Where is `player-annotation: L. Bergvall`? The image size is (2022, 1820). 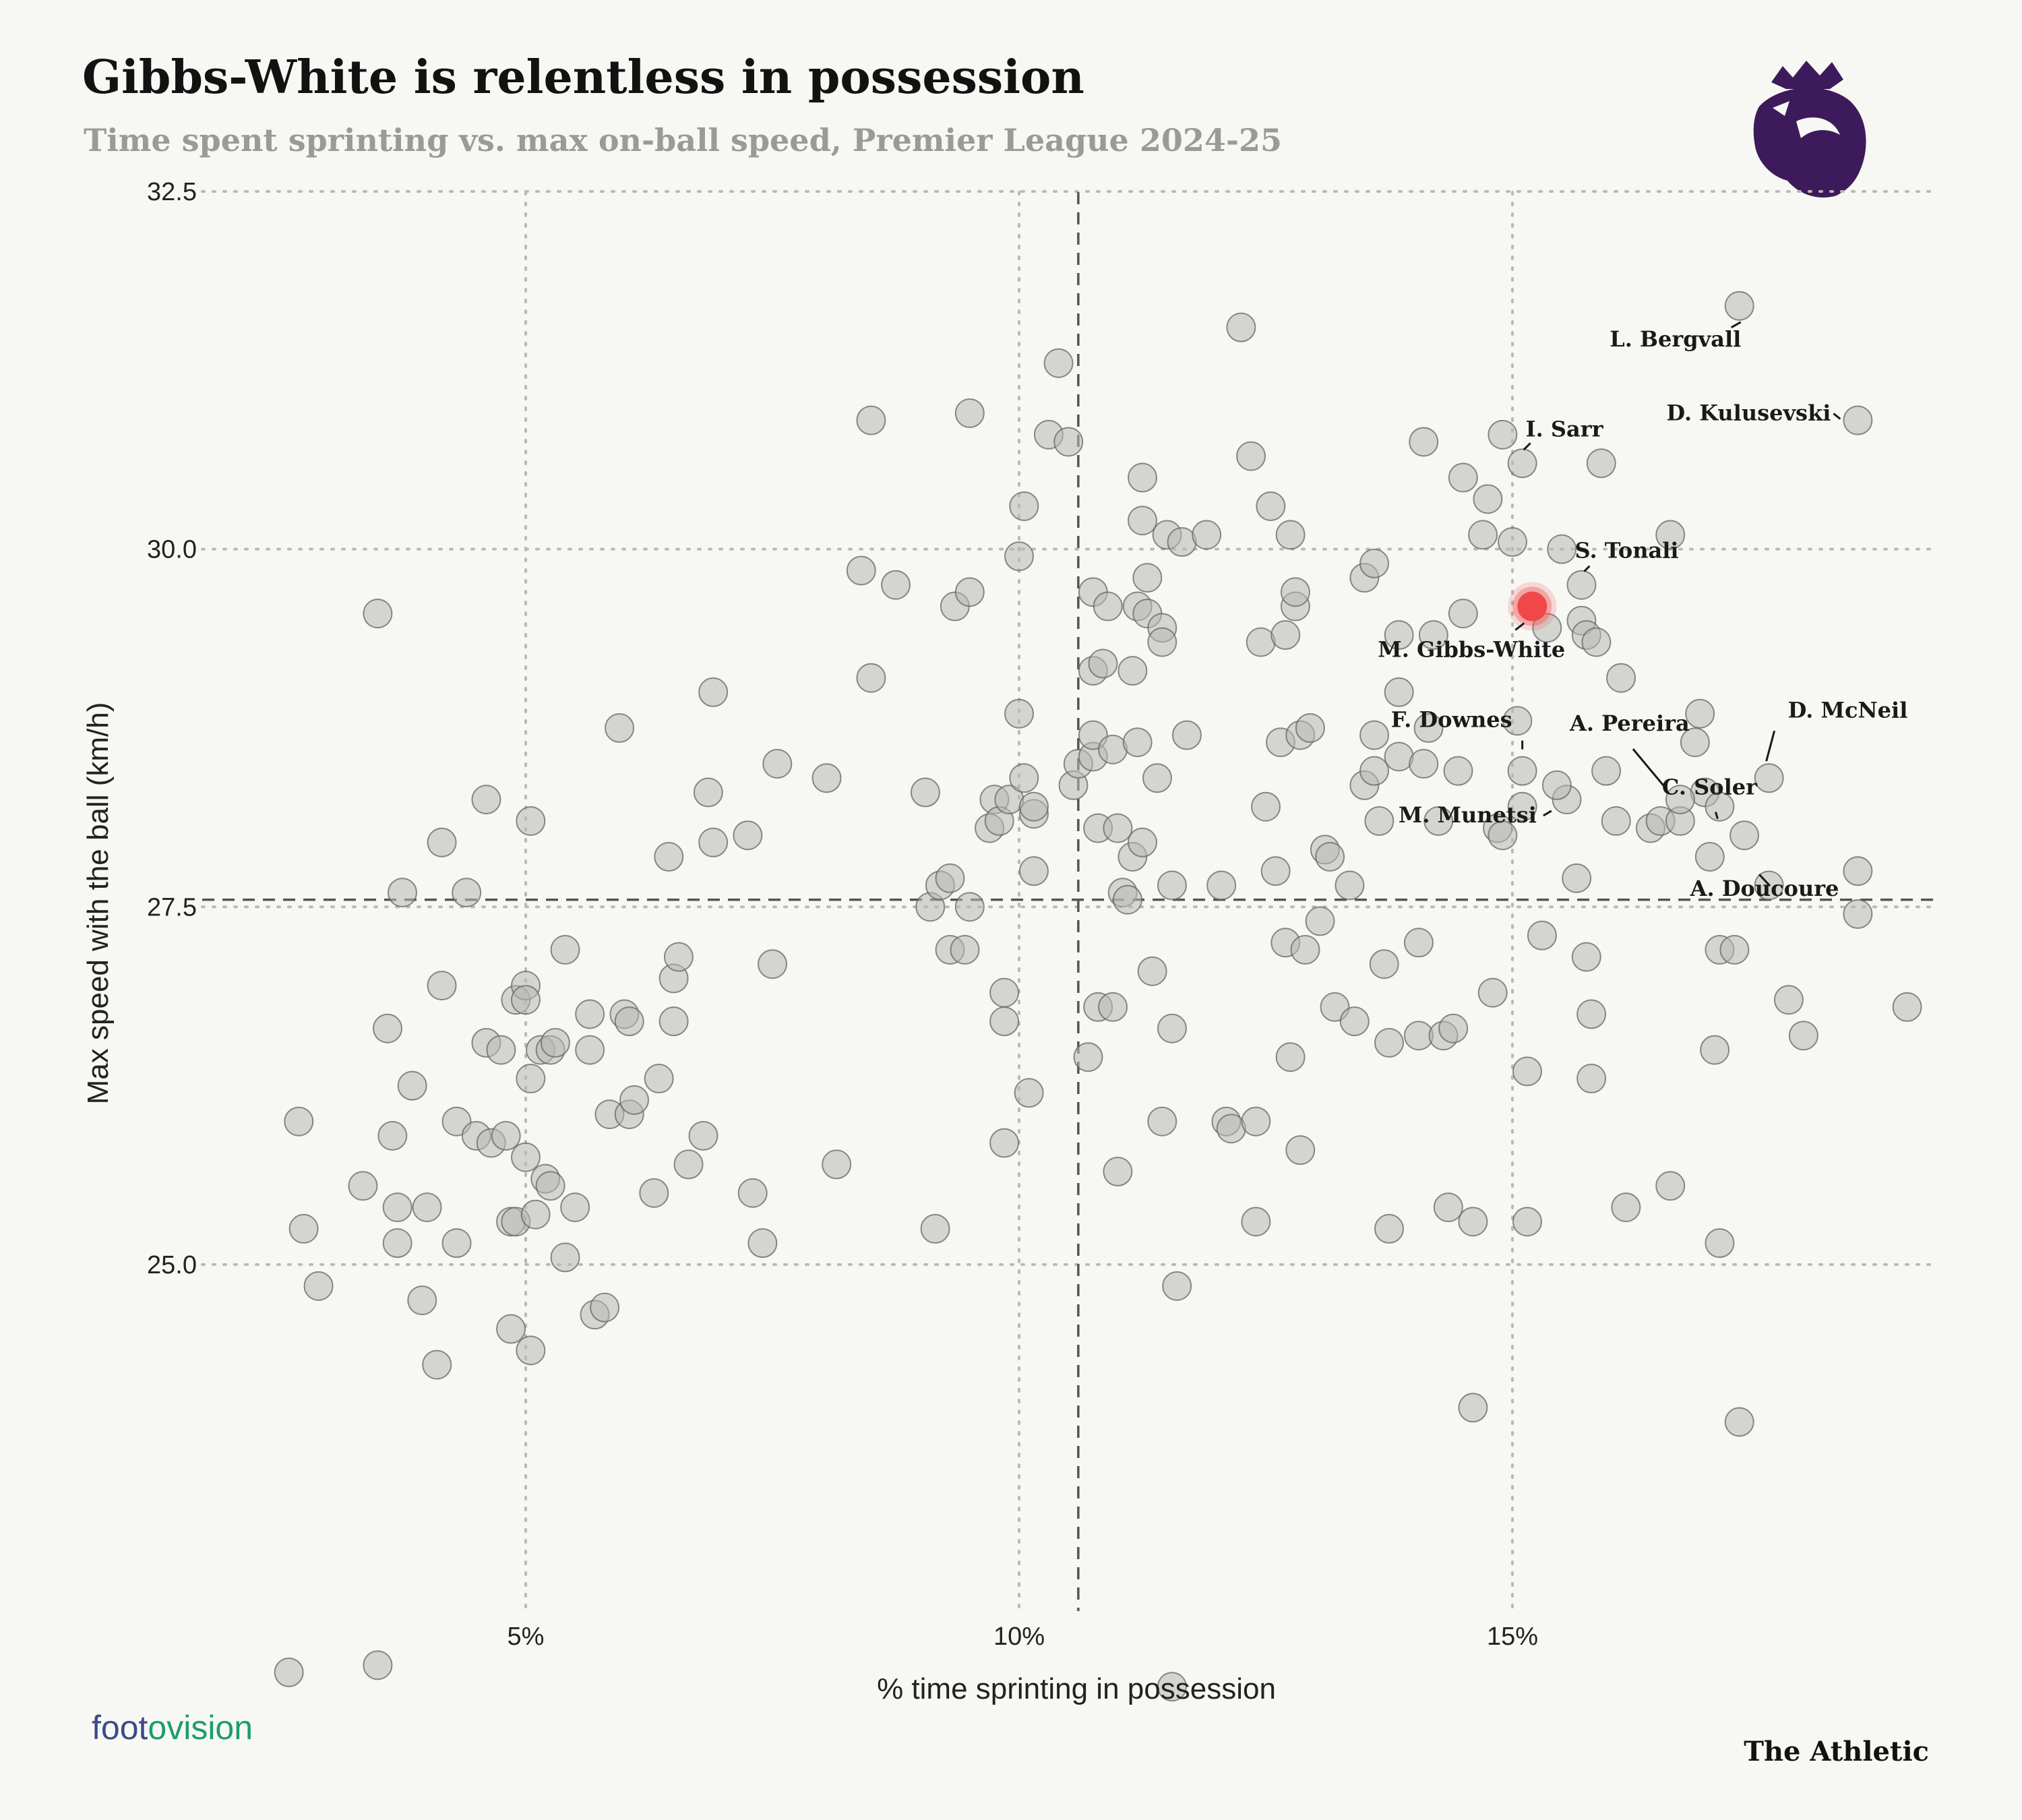 player-annotation: L. Bergvall is located at coordinates (1676, 339).